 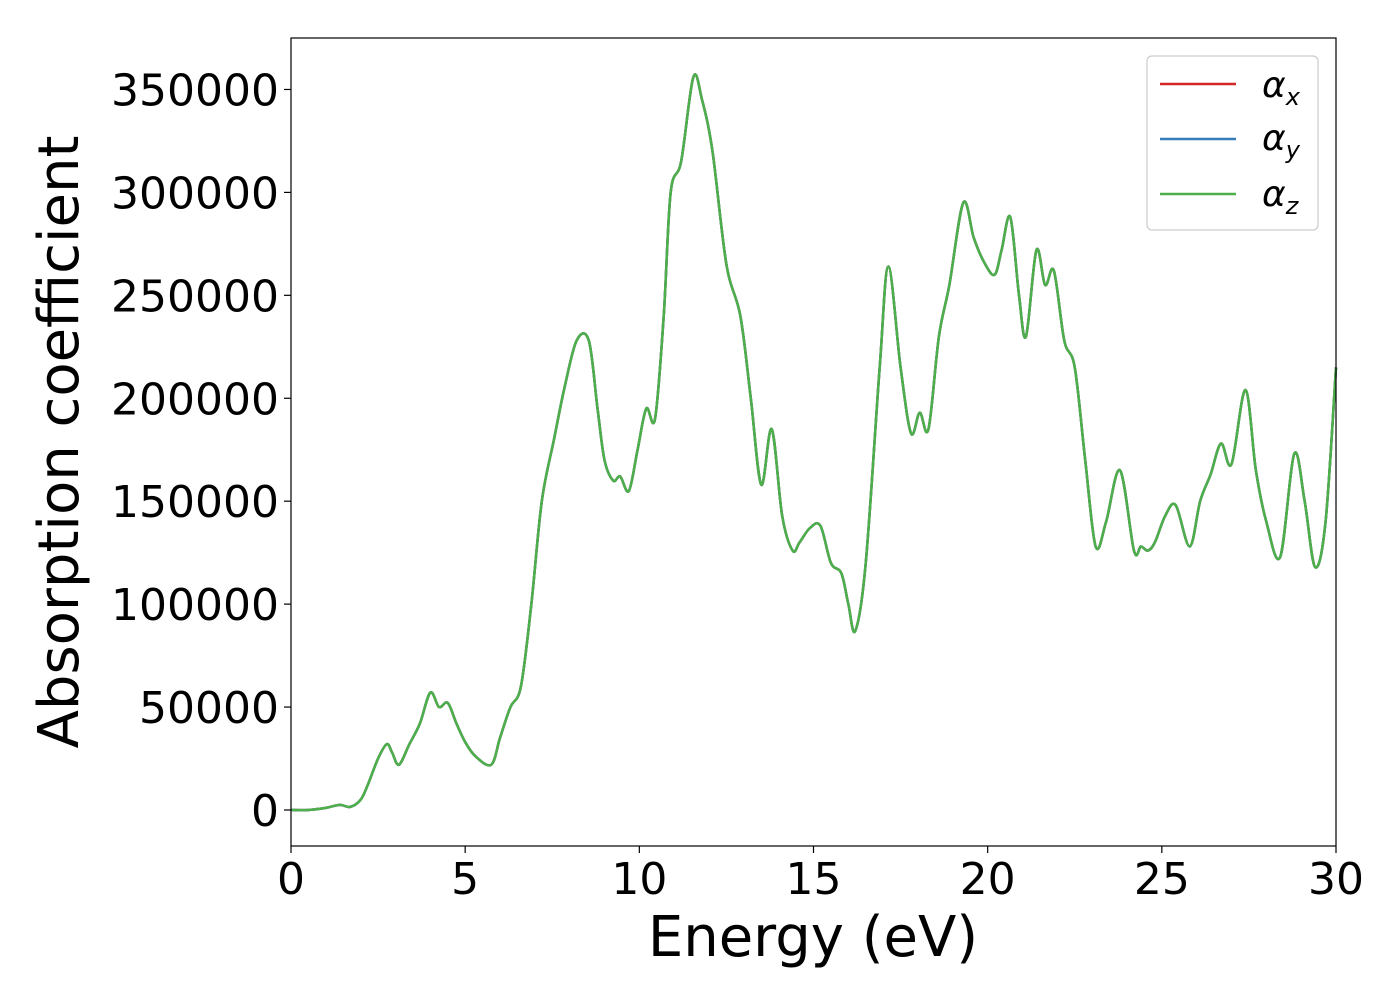 What do you see at coordinates (814, 879) in the screenshot?
I see `x-tick-label: 15` at bounding box center [814, 879].